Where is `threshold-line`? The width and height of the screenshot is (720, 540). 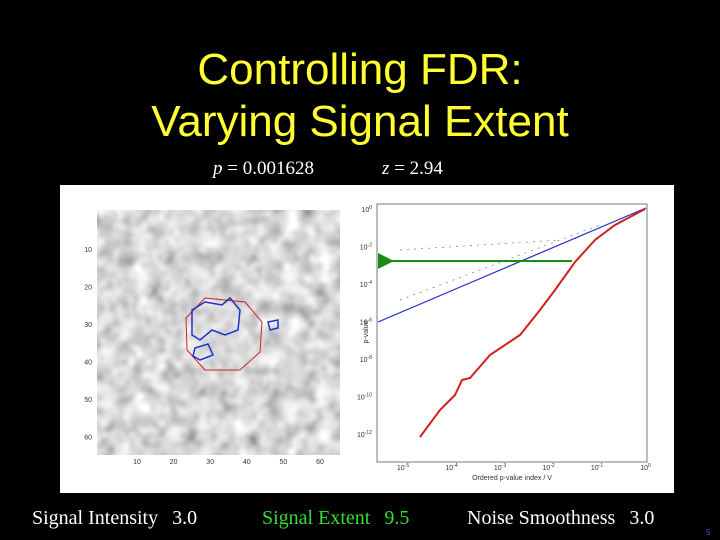 threshold-line is located at coordinates (512, 265).